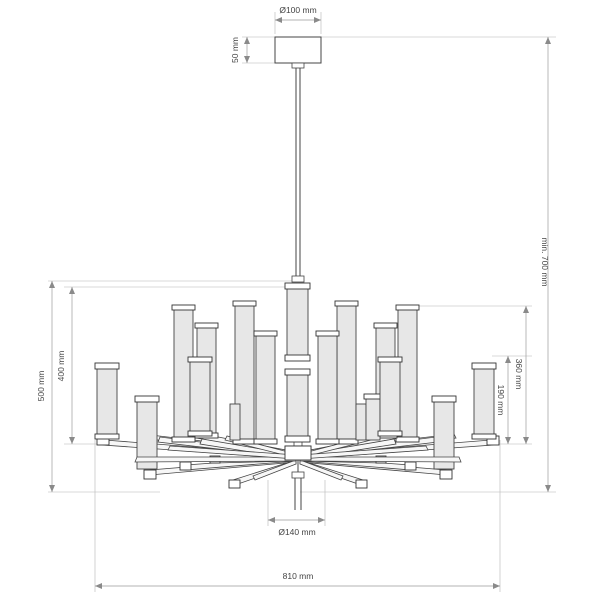  Describe the element at coordinates (545, 261) in the screenshot. I see `total-height-label: min. 700 mm` at that location.